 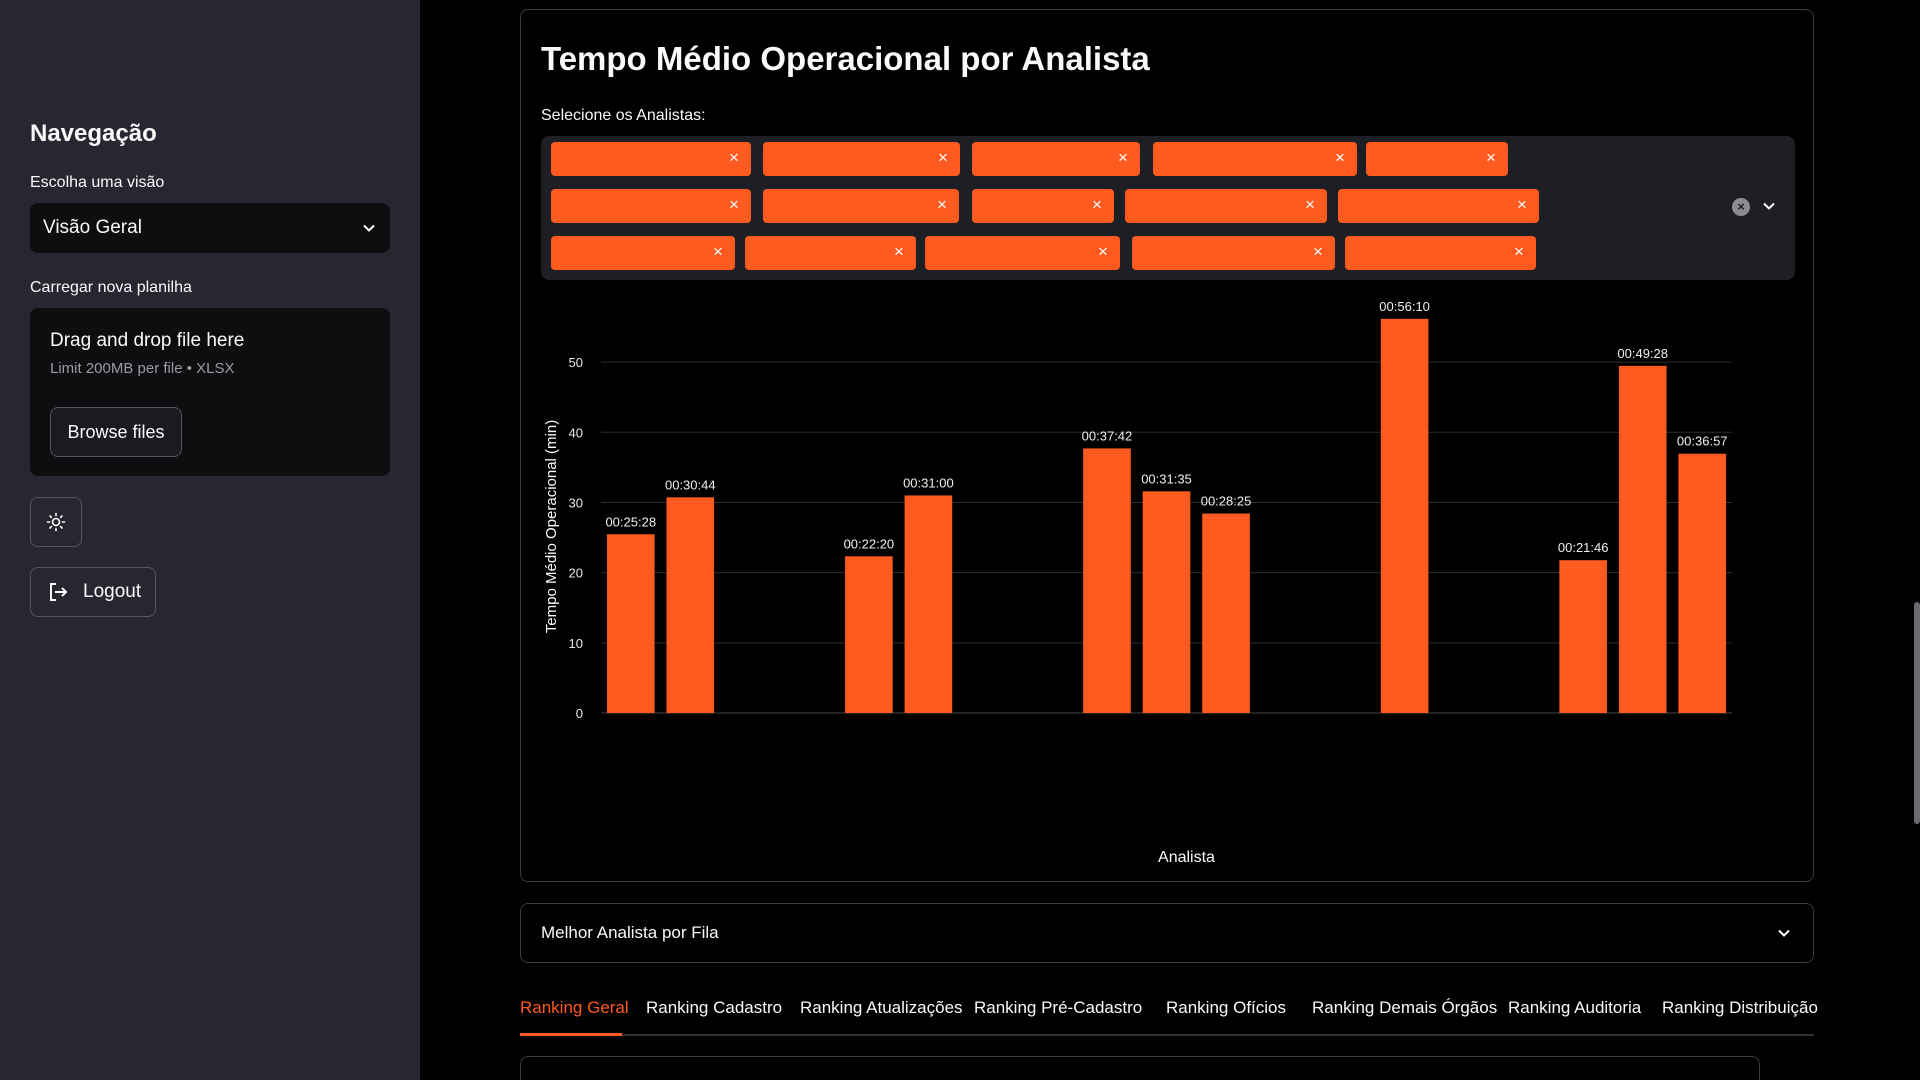 I want to click on y-tick-label: 50, so click(x=576, y=362).